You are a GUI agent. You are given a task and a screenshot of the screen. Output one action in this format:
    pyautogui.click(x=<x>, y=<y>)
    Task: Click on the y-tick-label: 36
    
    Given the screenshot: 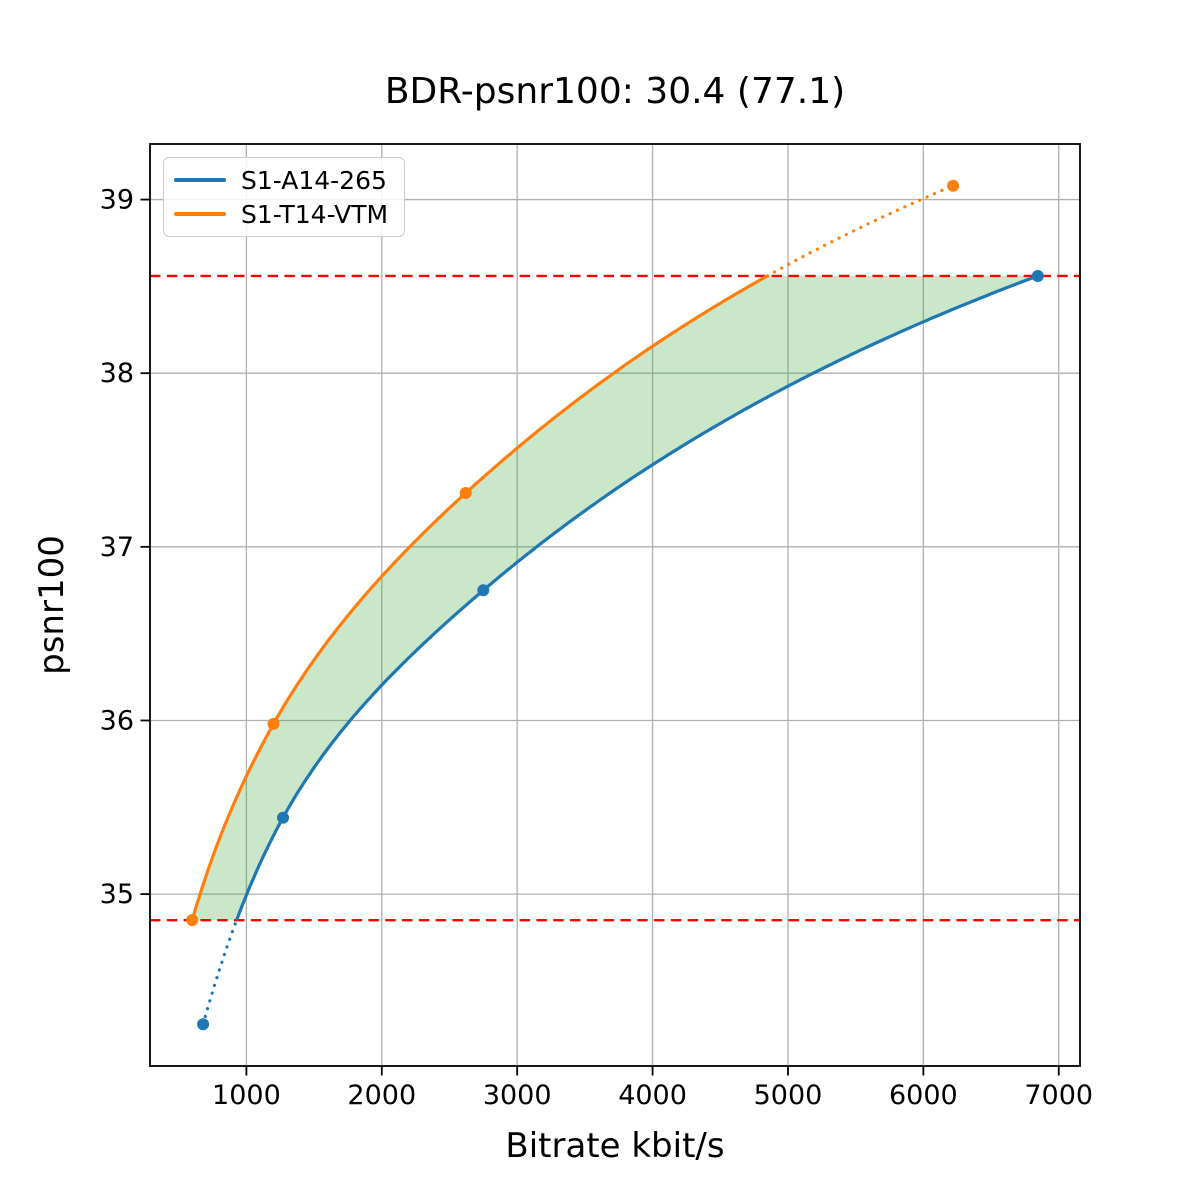 What is the action you would take?
    pyautogui.click(x=117, y=720)
    